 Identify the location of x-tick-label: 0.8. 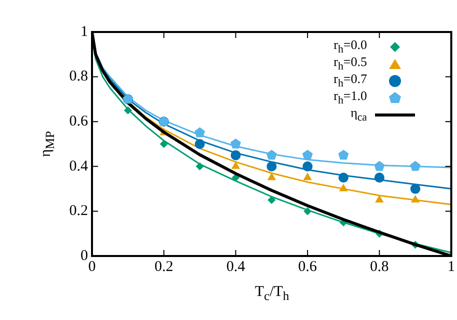
(379, 266).